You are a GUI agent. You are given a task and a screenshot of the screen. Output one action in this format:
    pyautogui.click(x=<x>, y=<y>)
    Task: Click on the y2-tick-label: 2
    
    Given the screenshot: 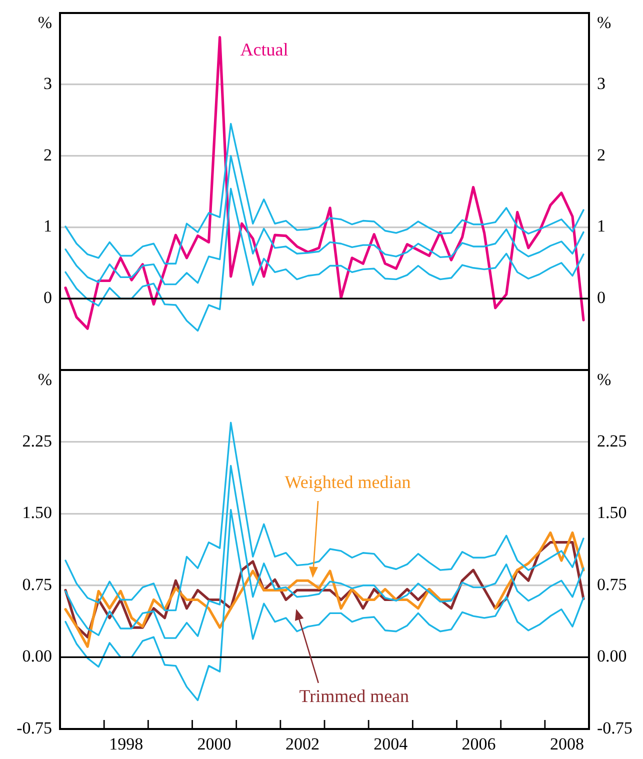 What is the action you would take?
    pyautogui.click(x=601, y=154)
    